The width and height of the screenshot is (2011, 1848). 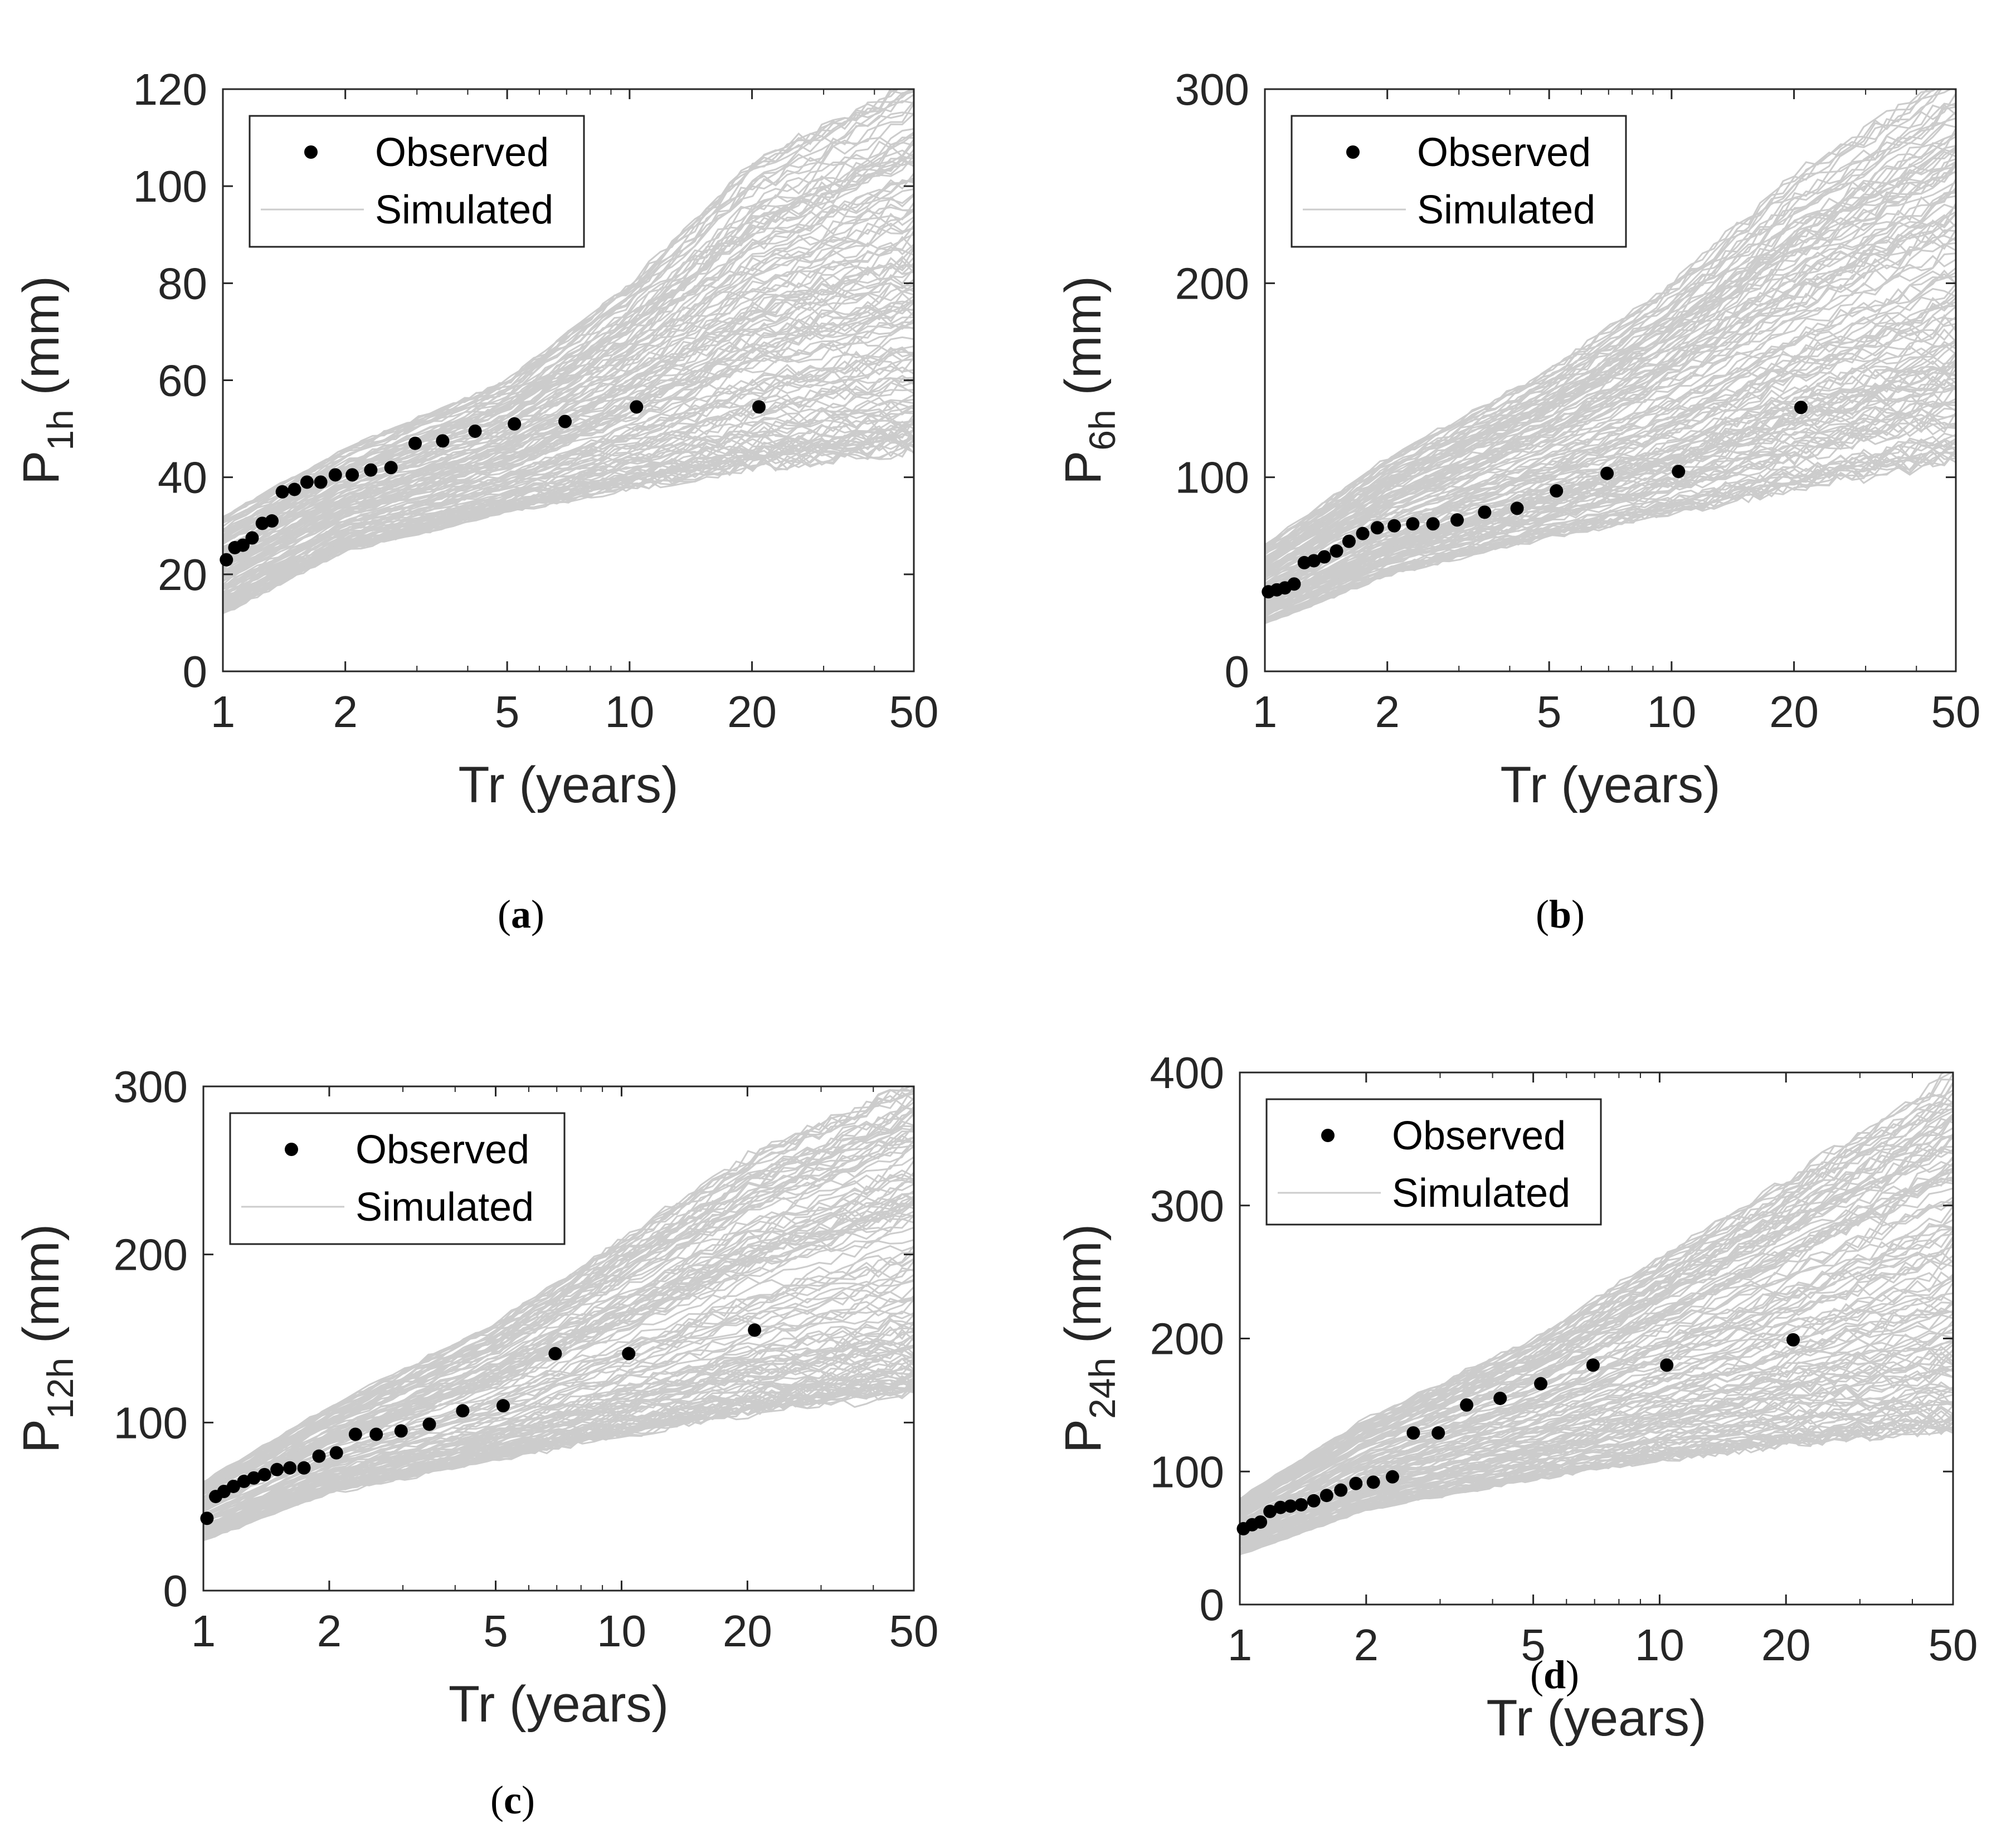 I want to click on y-tick-label: 40, so click(x=182, y=478).